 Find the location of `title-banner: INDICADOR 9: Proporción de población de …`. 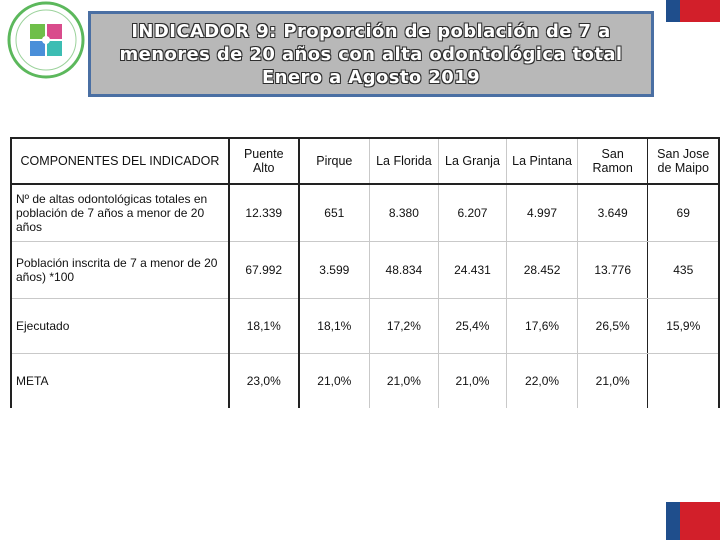

title-banner: INDICADOR 9: Proporción de población de … is located at coordinates (371, 54).